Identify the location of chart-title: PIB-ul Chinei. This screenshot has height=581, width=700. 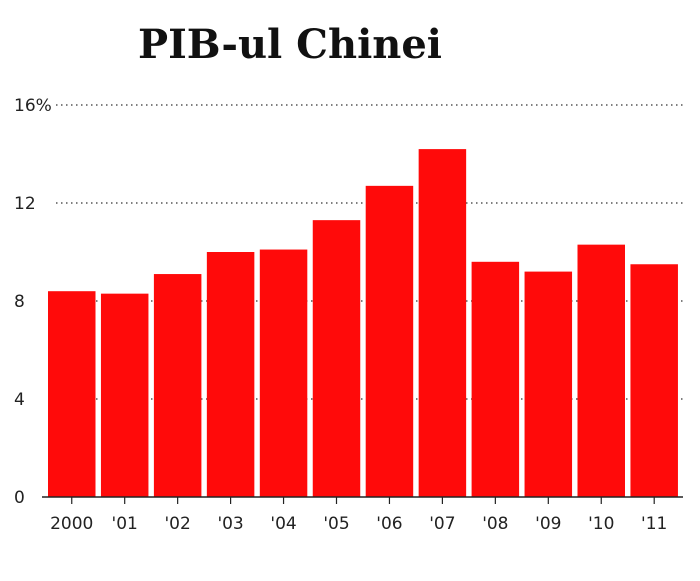
(290, 44).